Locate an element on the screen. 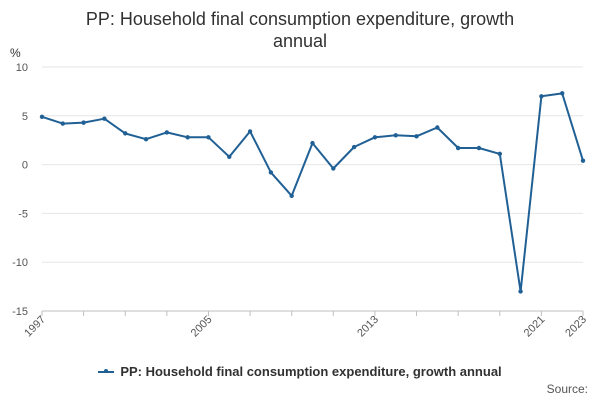  x-tick-label: 2021 is located at coordinates (535, 327).